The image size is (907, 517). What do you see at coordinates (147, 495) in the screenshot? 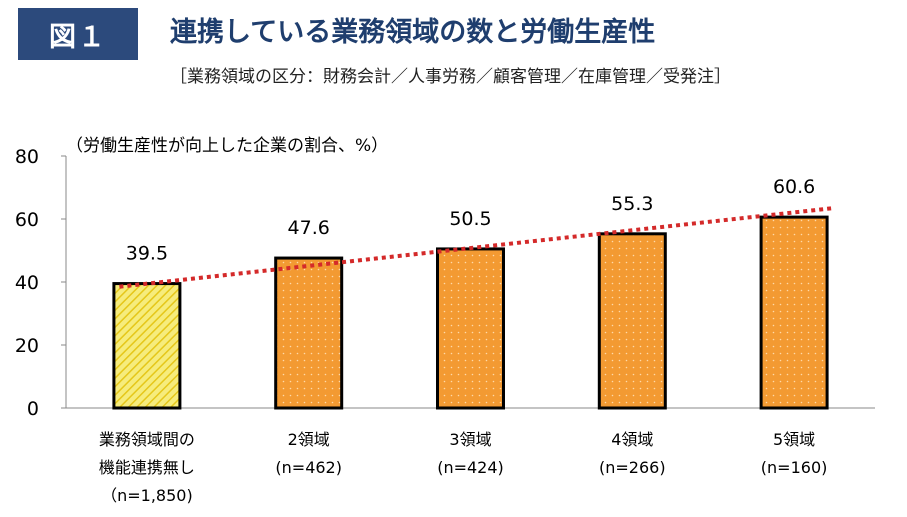
I see `x-tick-label: （n=1,850)` at bounding box center [147, 495].